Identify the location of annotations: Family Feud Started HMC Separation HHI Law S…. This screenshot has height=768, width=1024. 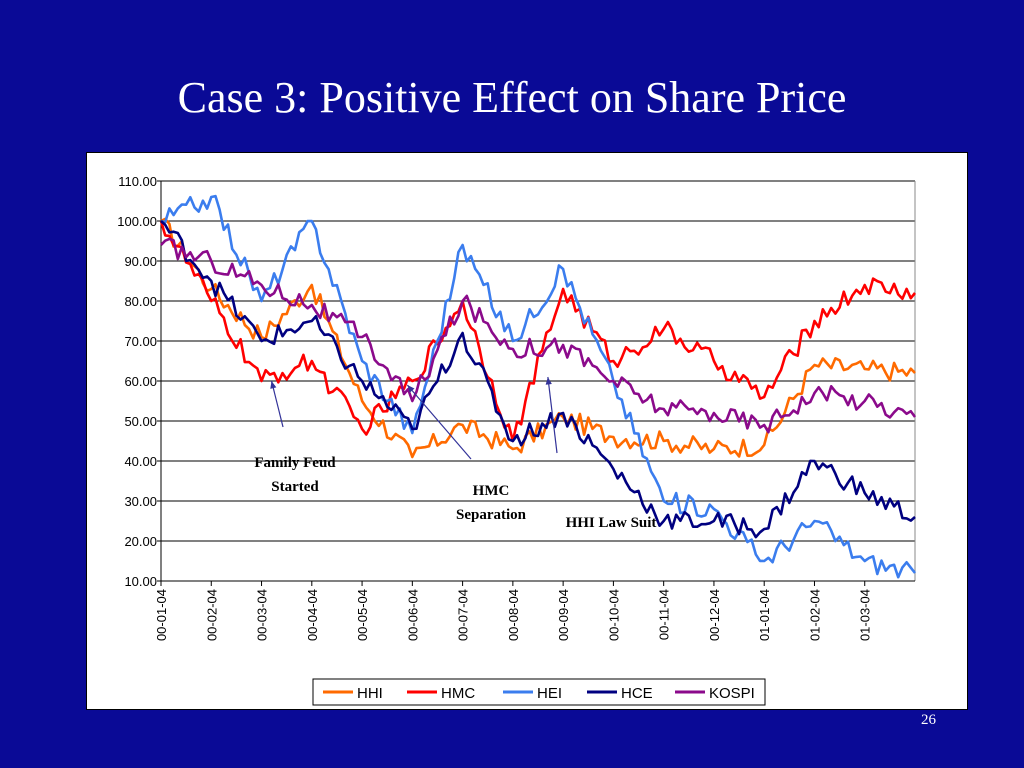
(455, 453).